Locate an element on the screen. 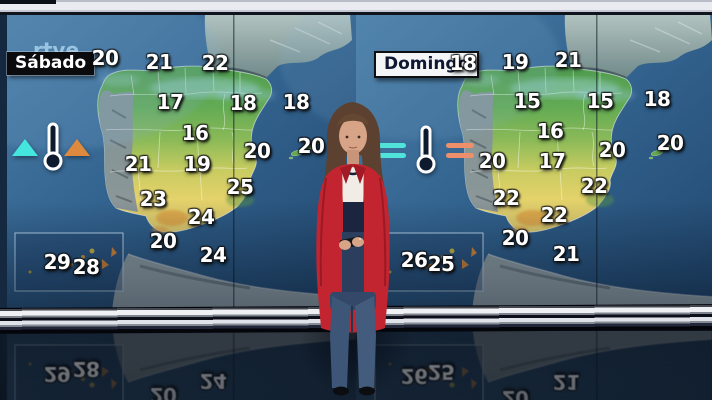 The image size is (712, 400). temp-label: 23 is located at coordinates (153, 199).